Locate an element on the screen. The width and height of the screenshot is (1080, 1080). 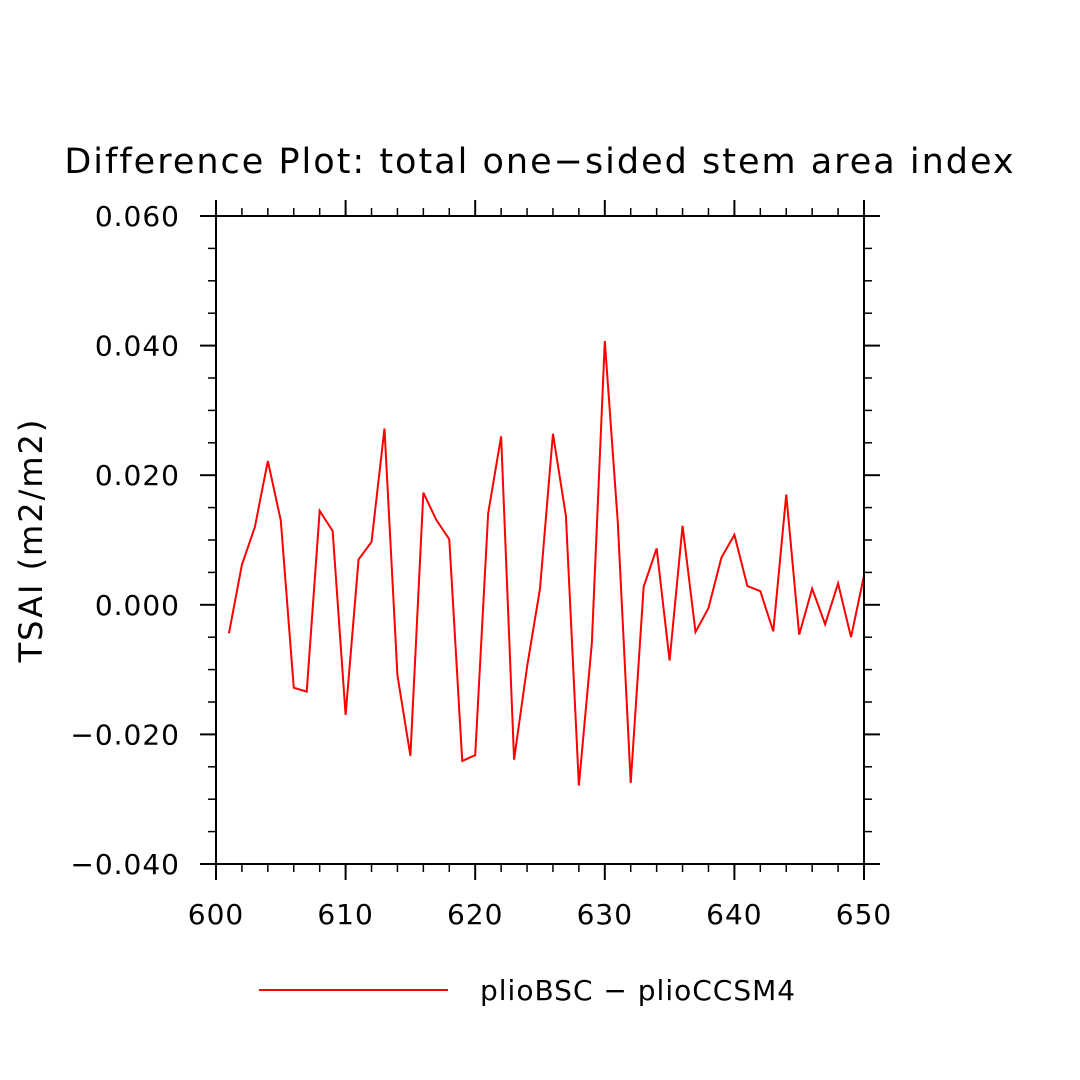
legend: plioBSC − plioCCSM4 is located at coordinates (527, 990).